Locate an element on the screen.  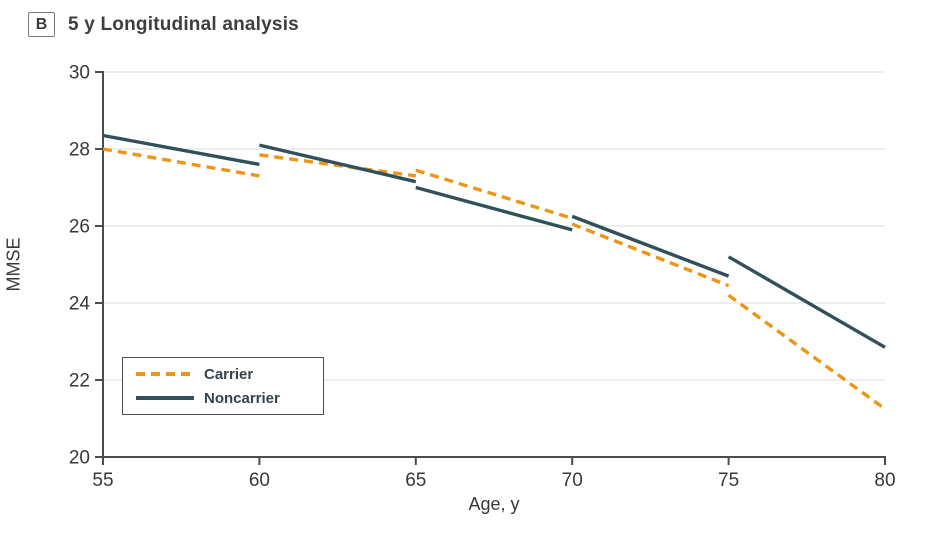
legend-label-carrier: Carrier is located at coordinates (229, 374).